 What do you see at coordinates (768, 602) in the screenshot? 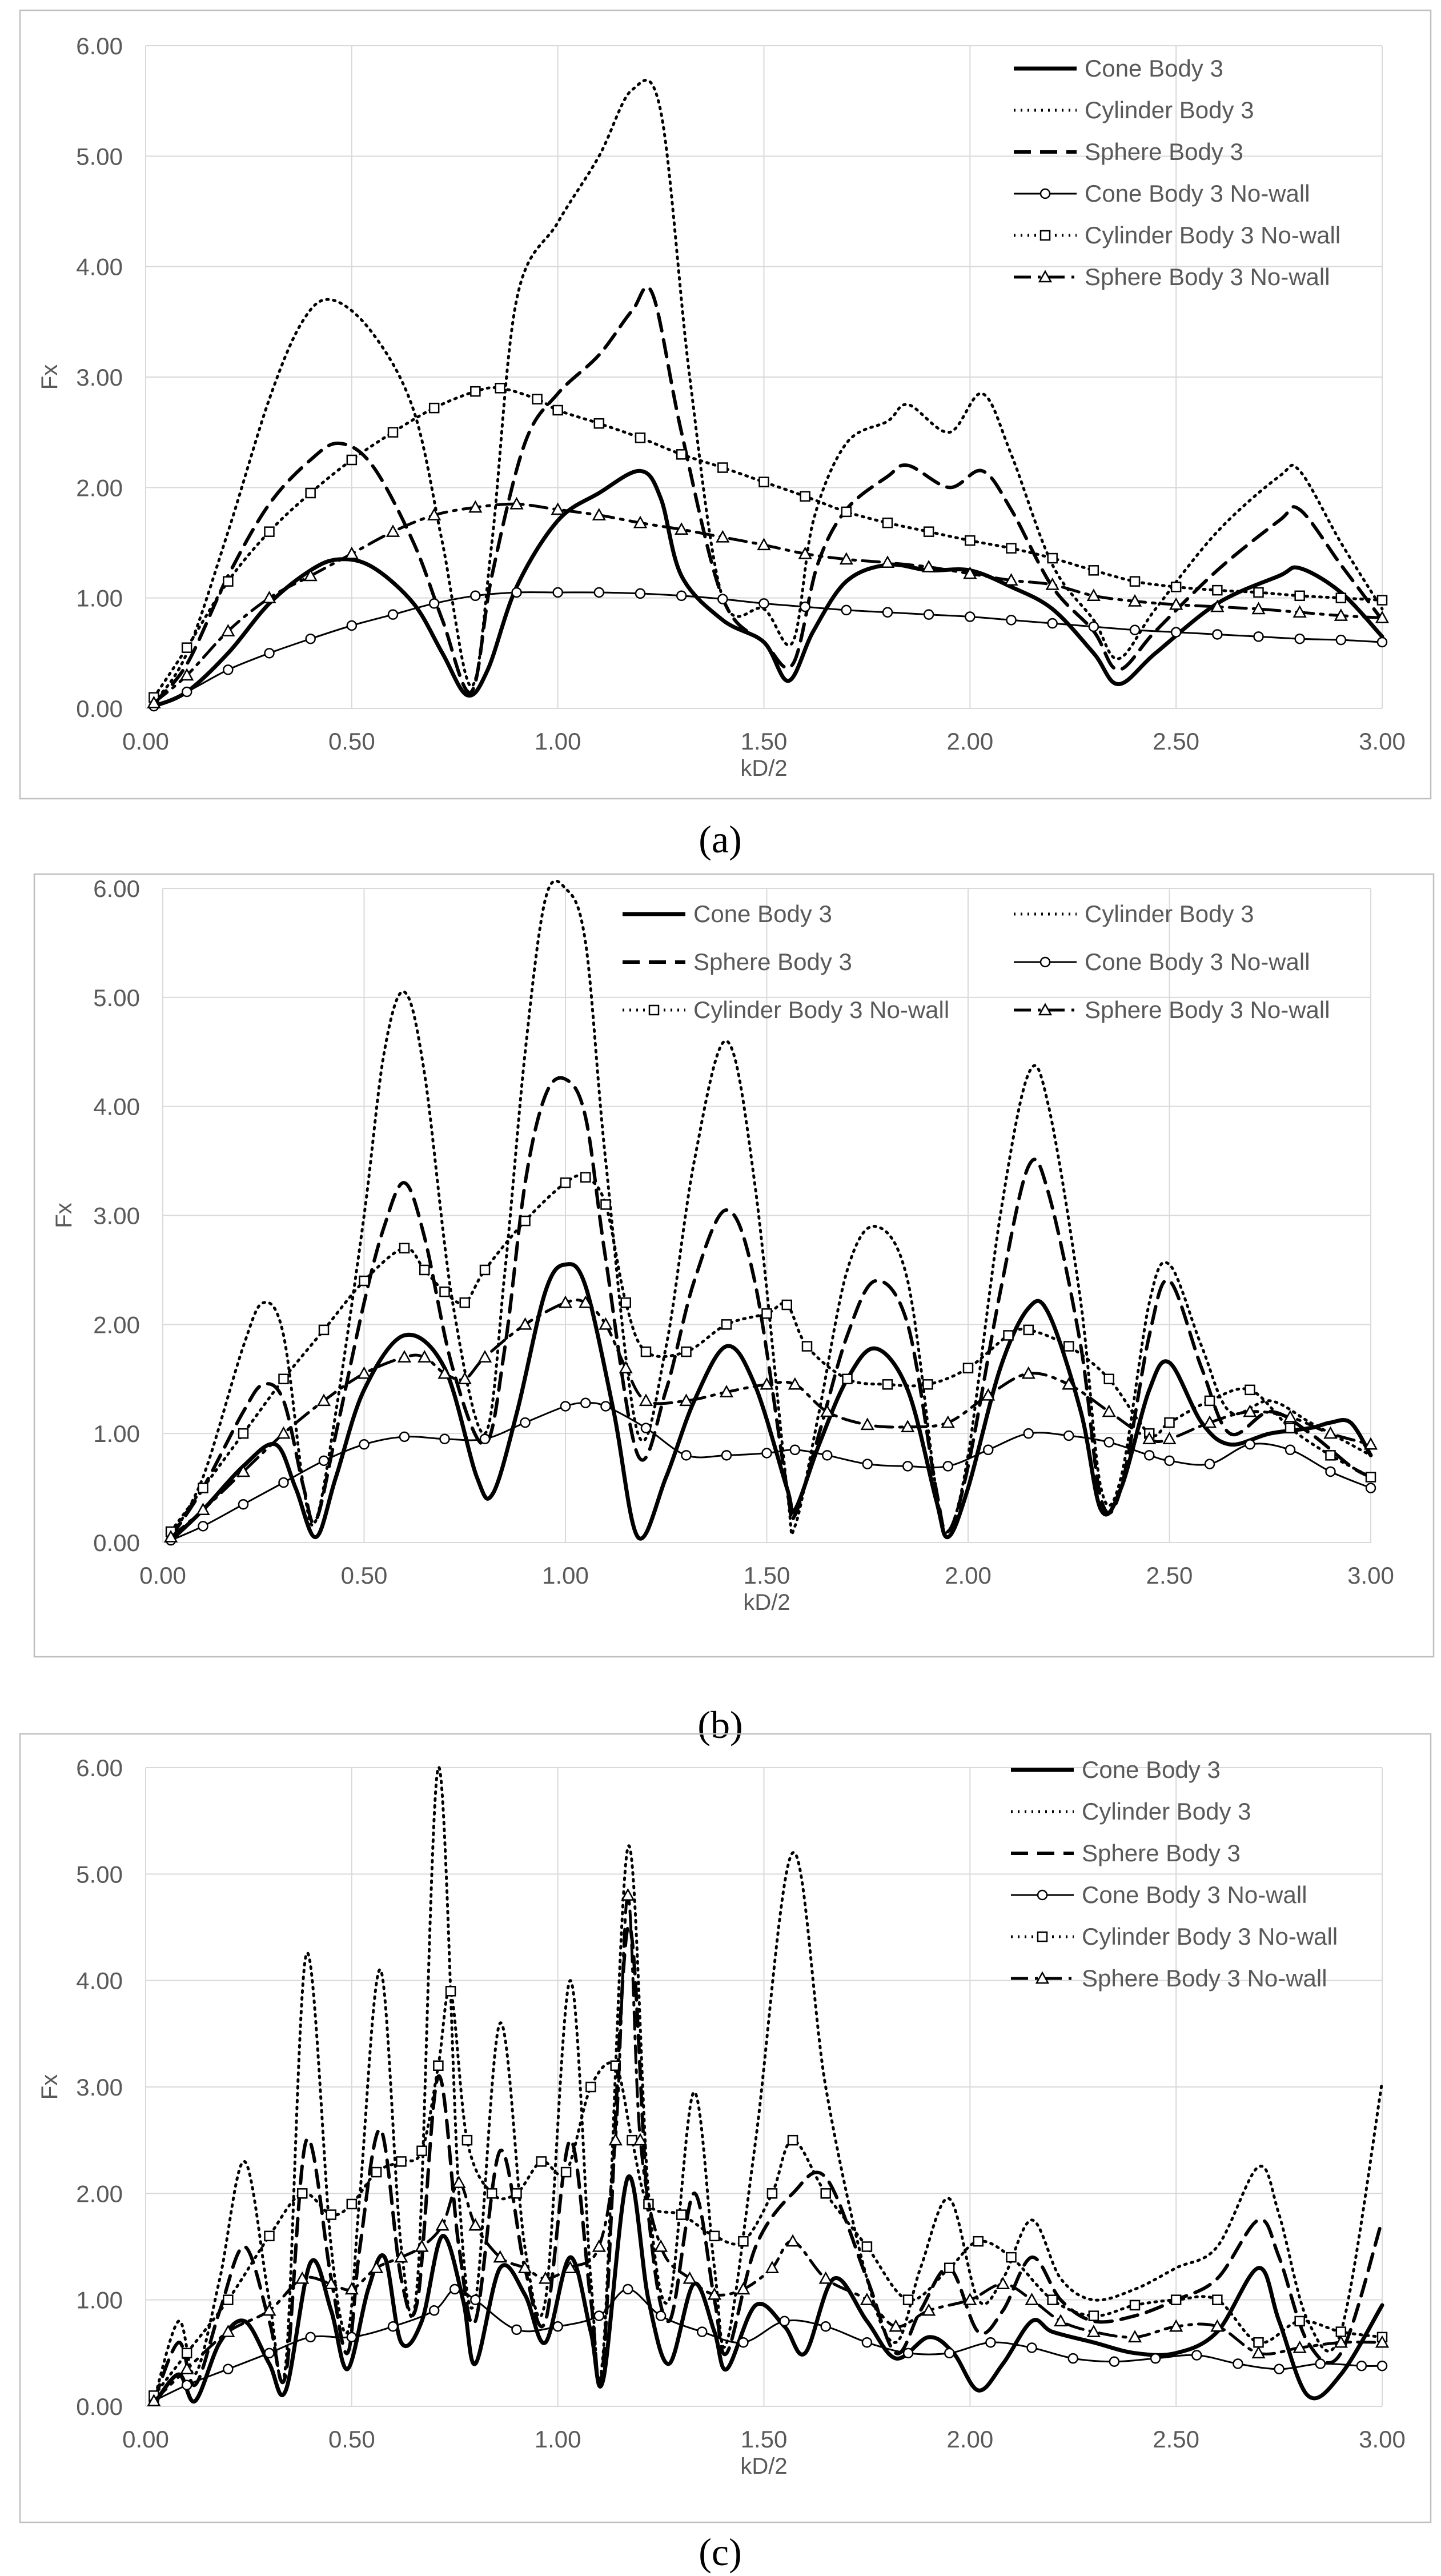
I see `series-sphere-body-3-no-wall` at bounding box center [768, 602].